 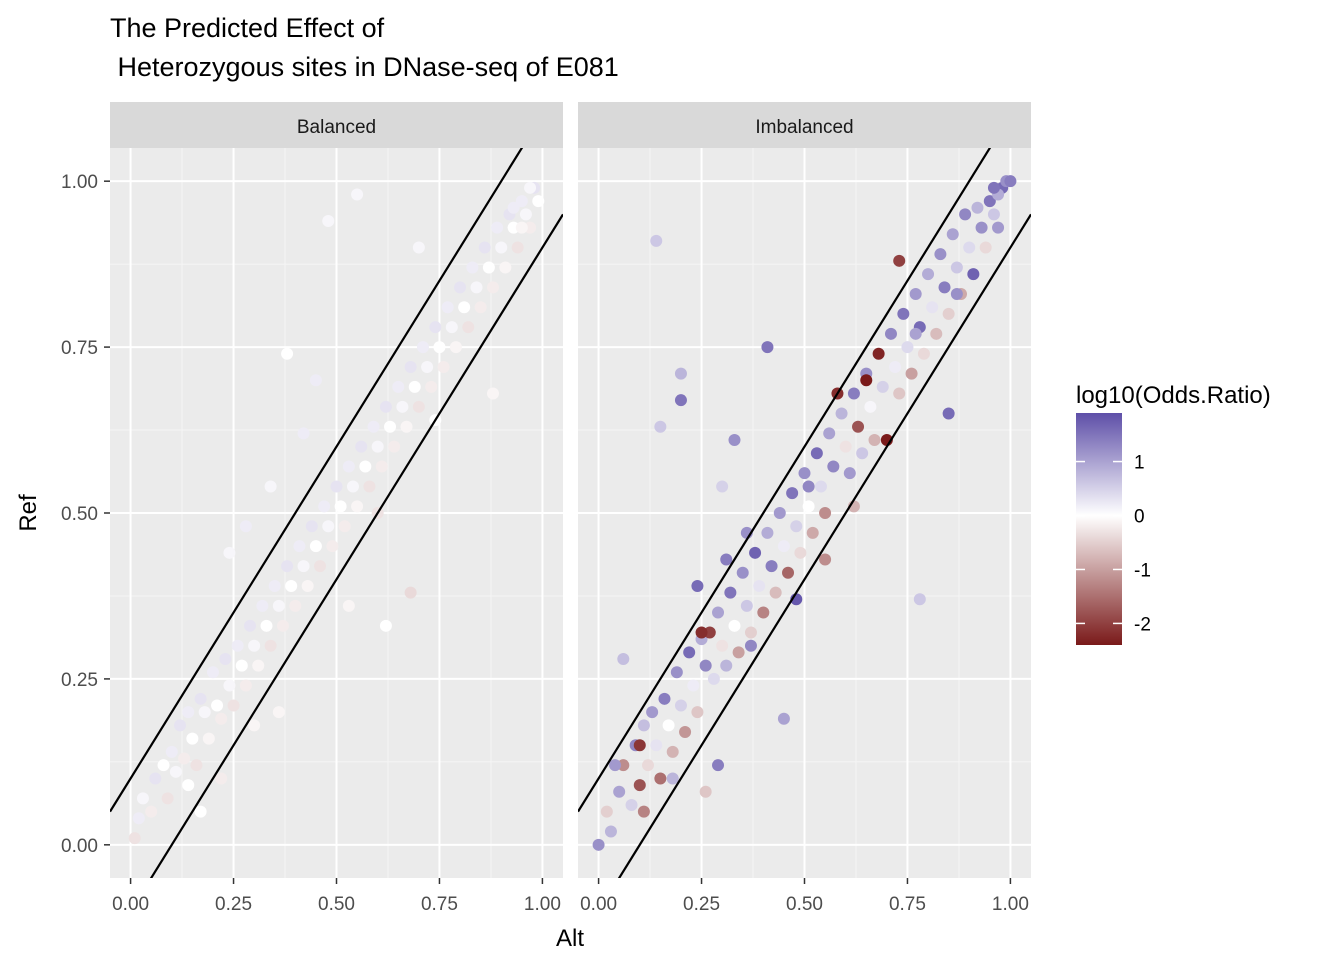 What do you see at coordinates (233, 904) in the screenshot?
I see `x-tick-label: 0.25` at bounding box center [233, 904].